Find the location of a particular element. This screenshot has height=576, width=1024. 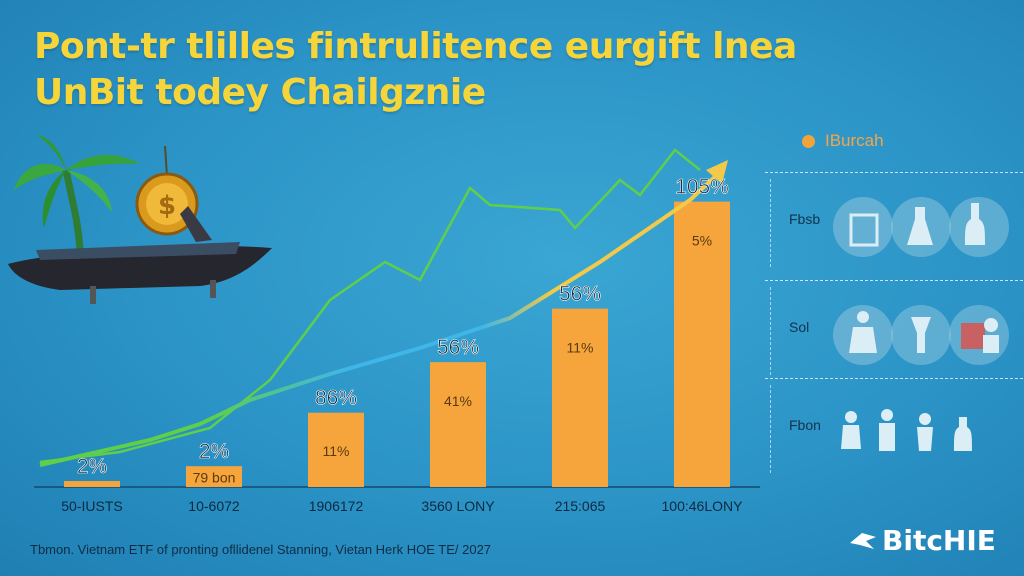

brand-logo: BitcHIE is located at coordinates (922, 540).